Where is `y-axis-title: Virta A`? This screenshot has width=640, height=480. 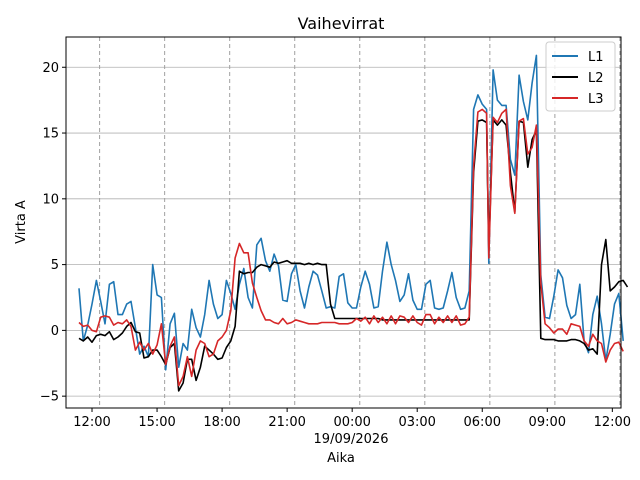
y-axis-title: Virta A is located at coordinates (21, 222).